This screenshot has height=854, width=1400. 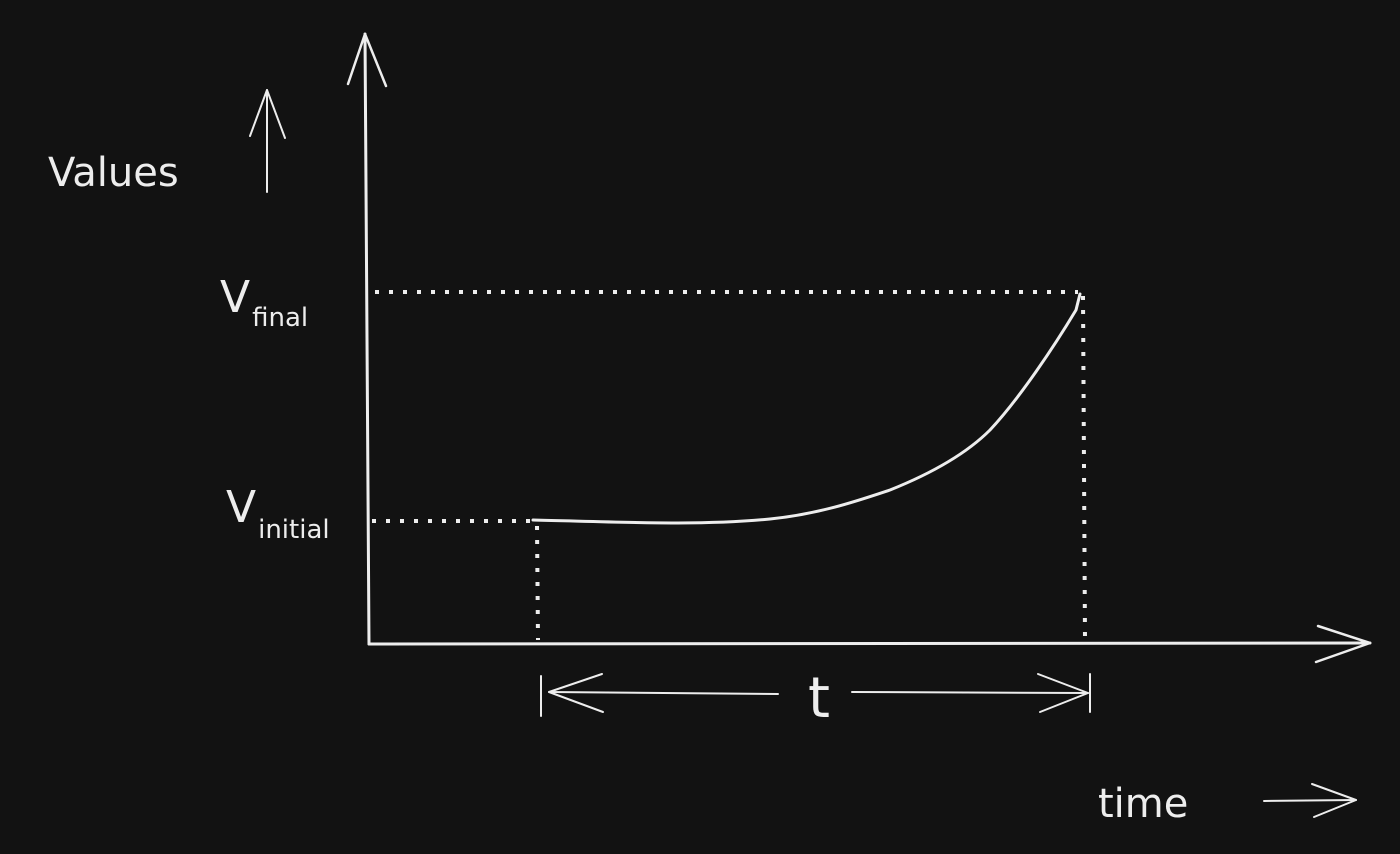 I want to click on v-initial-main: V, so click(x=241, y=507).